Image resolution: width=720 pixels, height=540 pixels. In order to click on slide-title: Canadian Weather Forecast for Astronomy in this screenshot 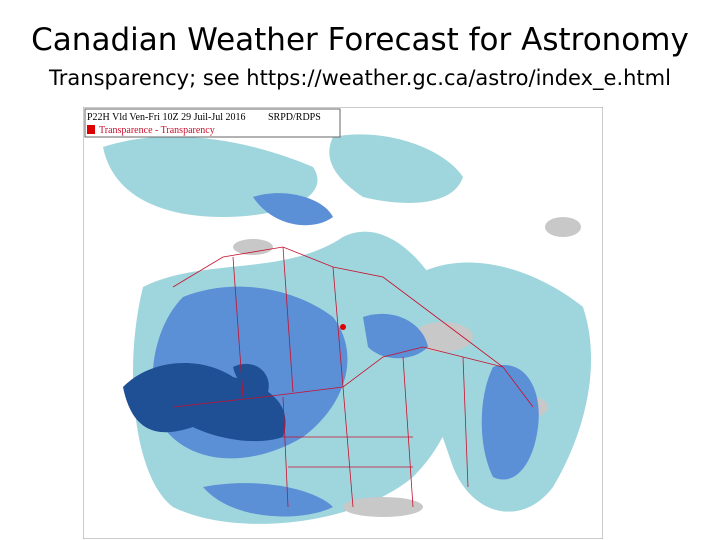, I will do `click(360, 40)`.